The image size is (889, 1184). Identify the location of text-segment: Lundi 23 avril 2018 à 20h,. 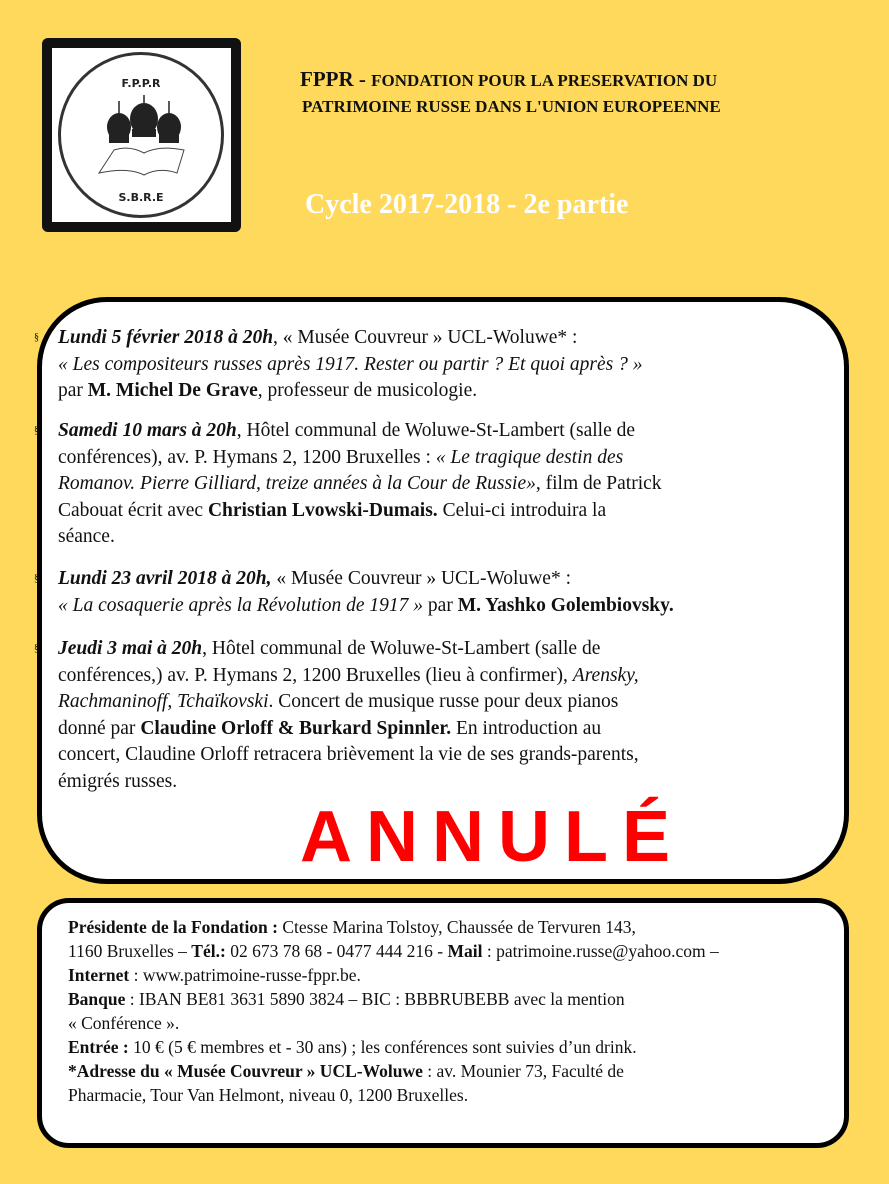
(165, 578).